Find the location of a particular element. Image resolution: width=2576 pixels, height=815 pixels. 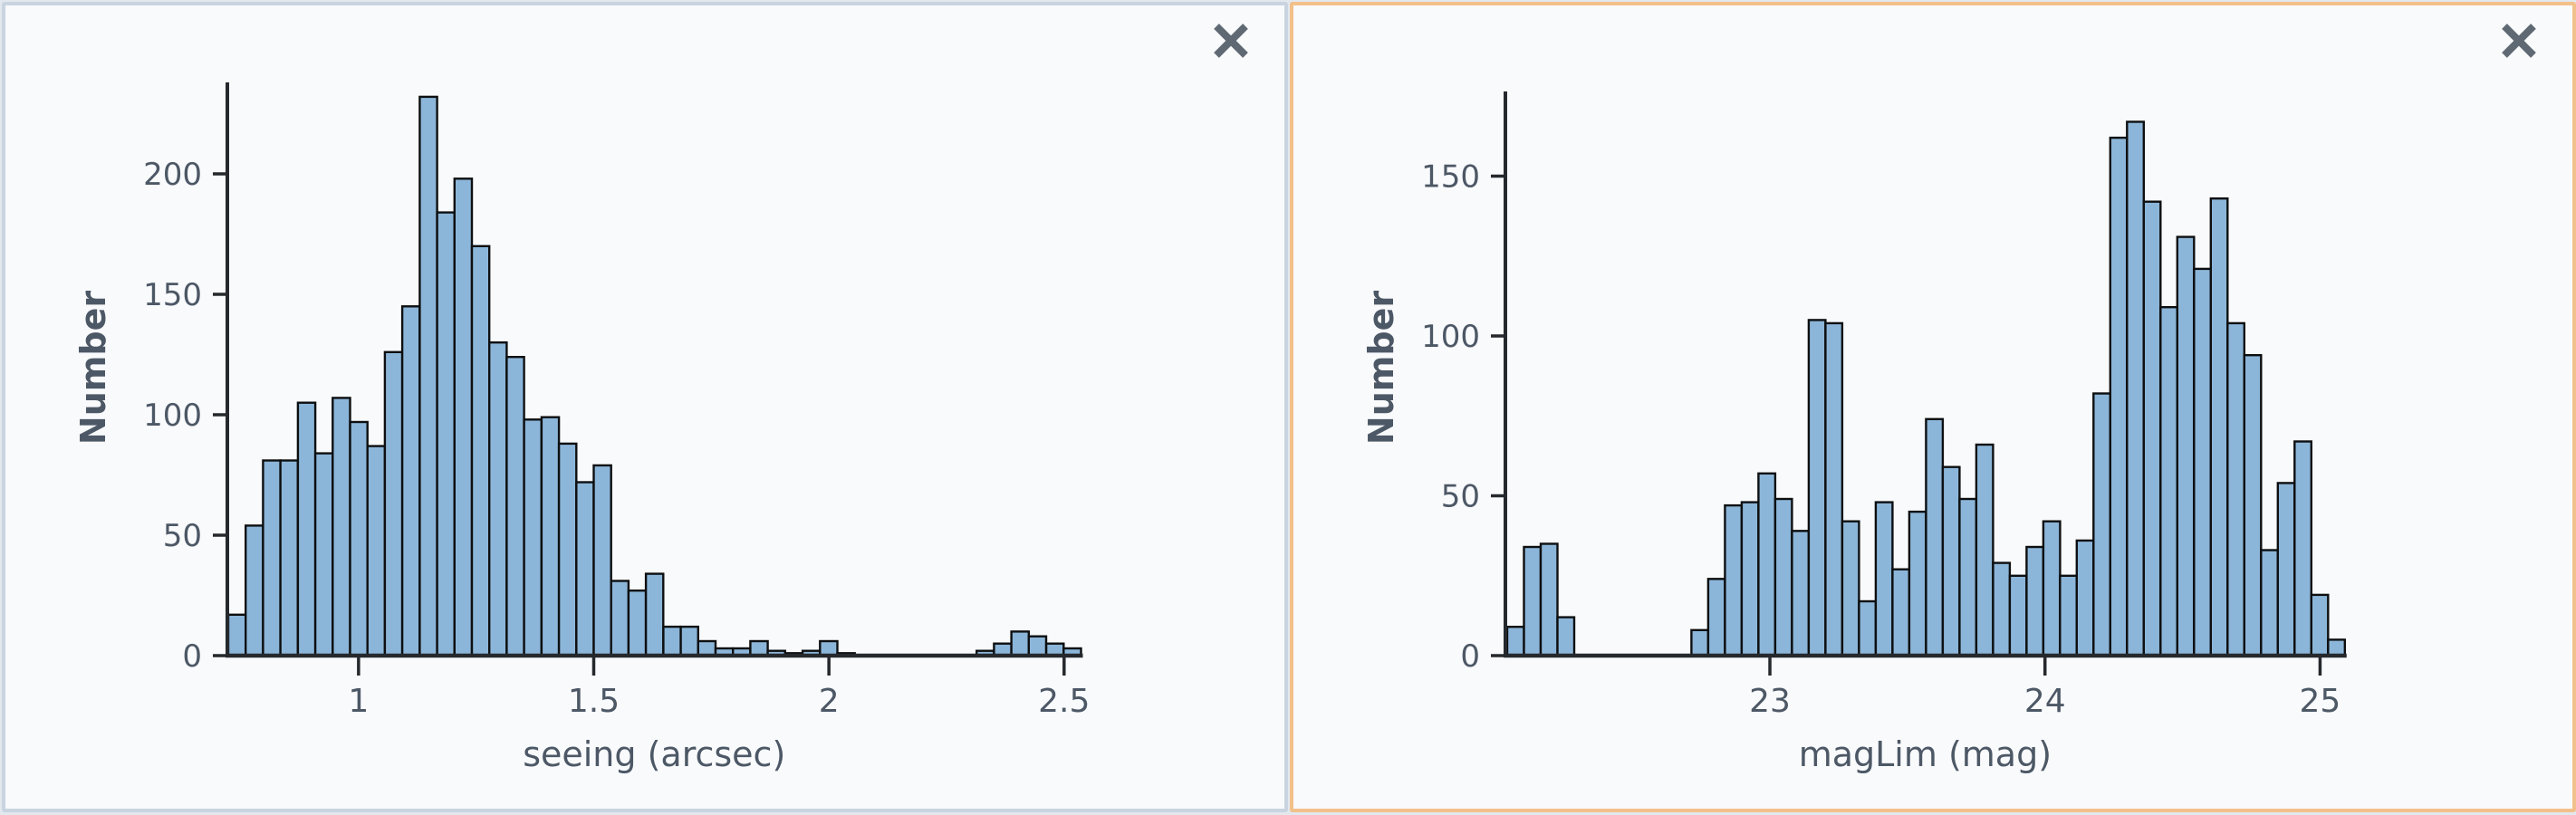

x-tick-label: 1 is located at coordinates (358, 701).